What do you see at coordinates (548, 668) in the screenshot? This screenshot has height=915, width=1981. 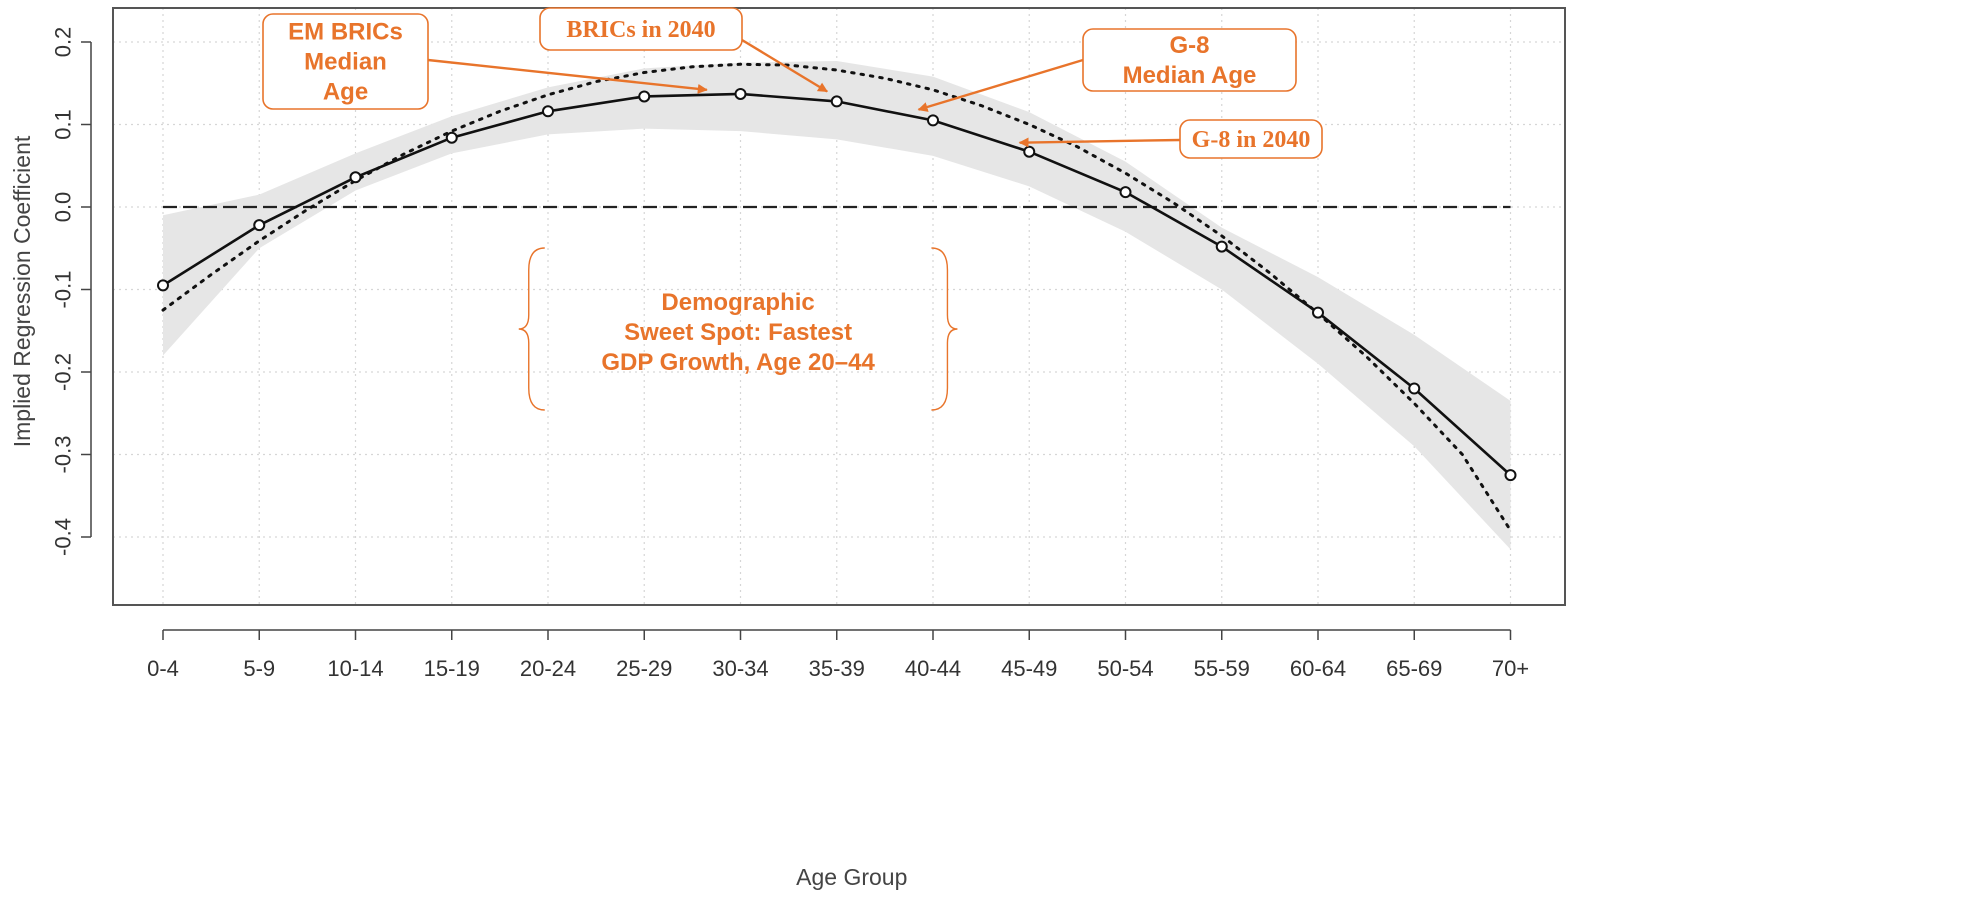 I see `x-tick-label: 20-24` at bounding box center [548, 668].